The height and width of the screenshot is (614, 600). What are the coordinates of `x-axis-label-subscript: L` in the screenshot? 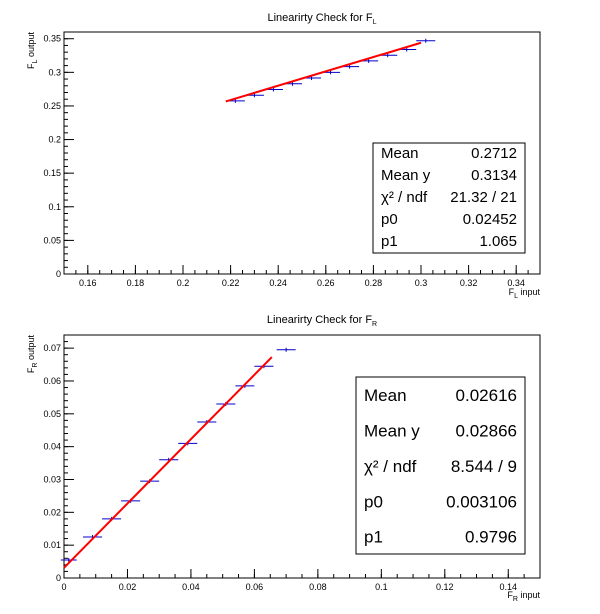 It's located at (516, 296).